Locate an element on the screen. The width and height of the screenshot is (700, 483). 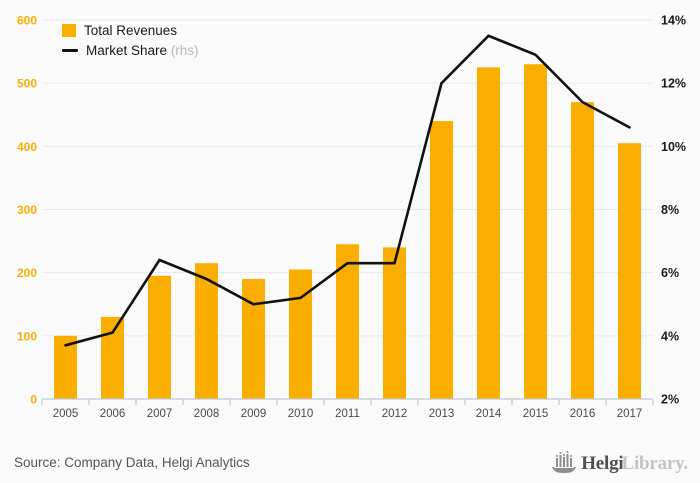
left-axis-tick-label: 500 is located at coordinates (27, 84).